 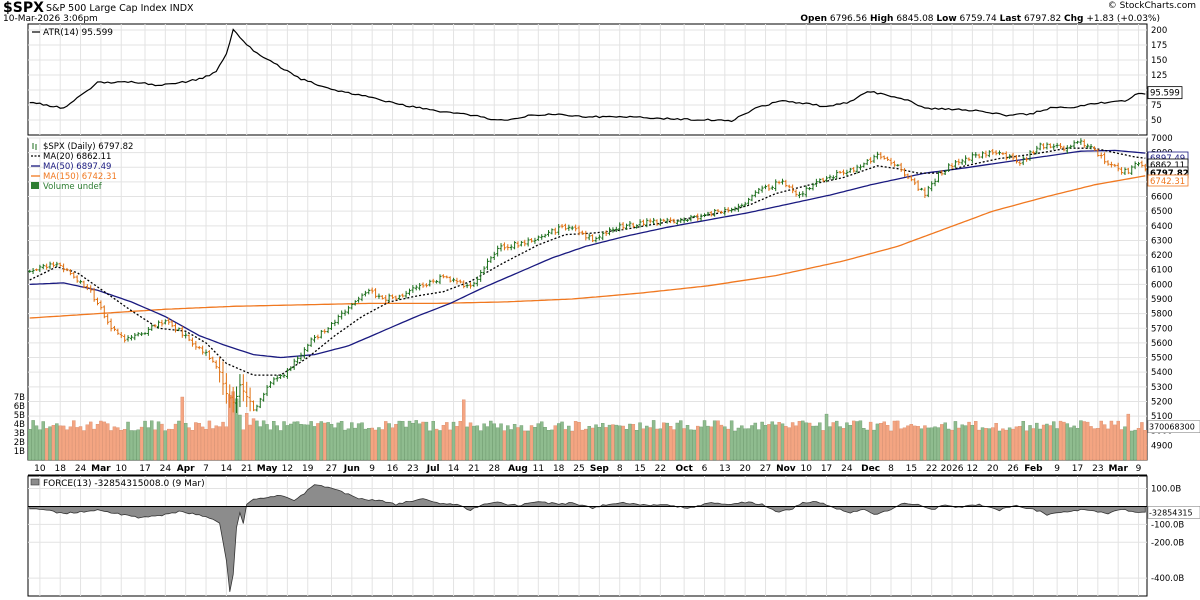 I want to click on x-tick-label: 8, so click(x=891, y=469).